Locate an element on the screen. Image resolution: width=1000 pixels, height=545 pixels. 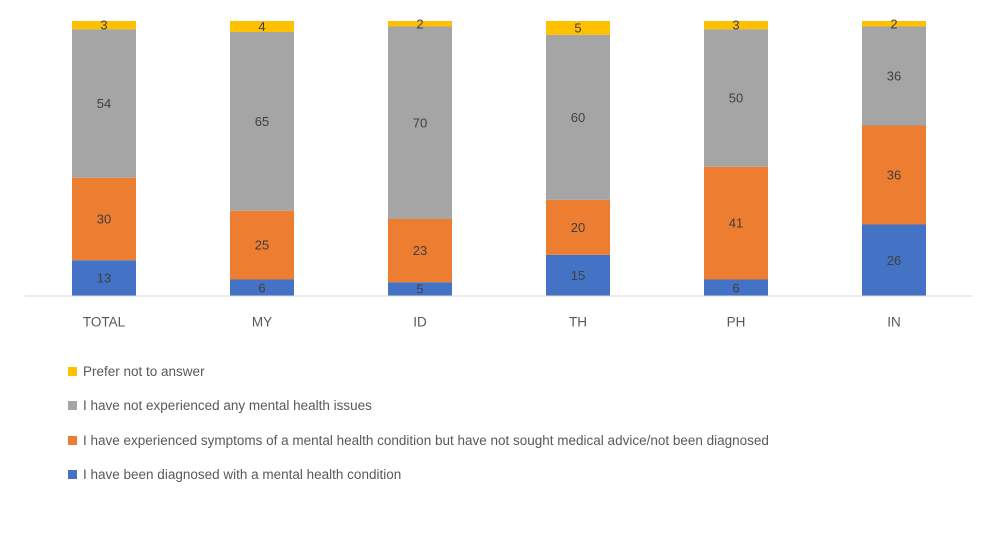
data-label-th-s1: 20 is located at coordinates (578, 227).